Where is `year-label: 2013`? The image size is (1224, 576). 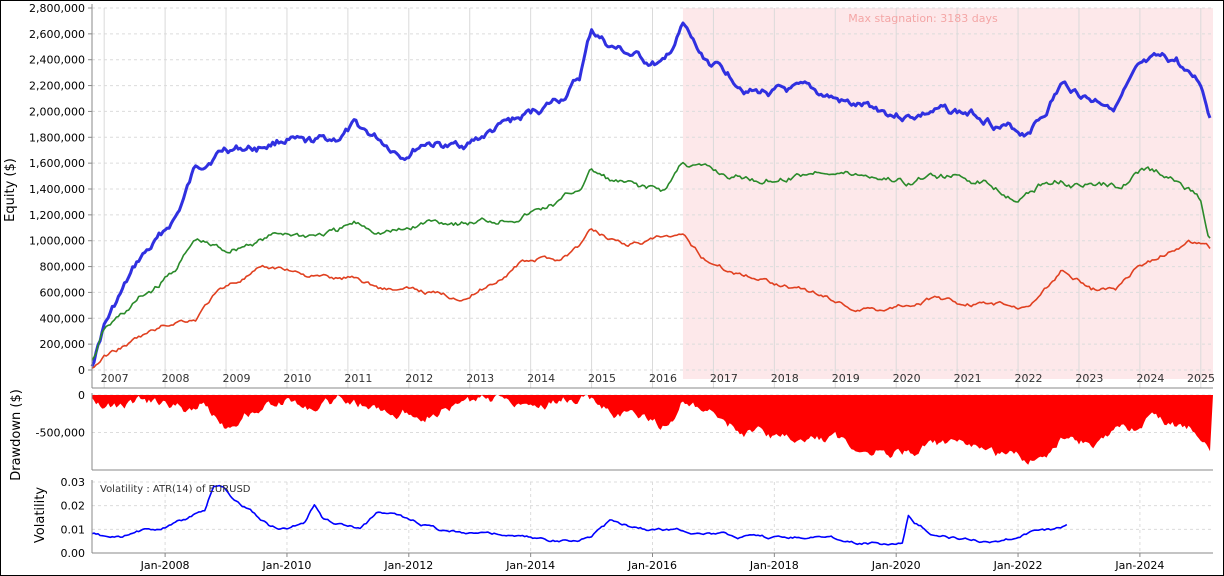
year-label: 2013 is located at coordinates (480, 378).